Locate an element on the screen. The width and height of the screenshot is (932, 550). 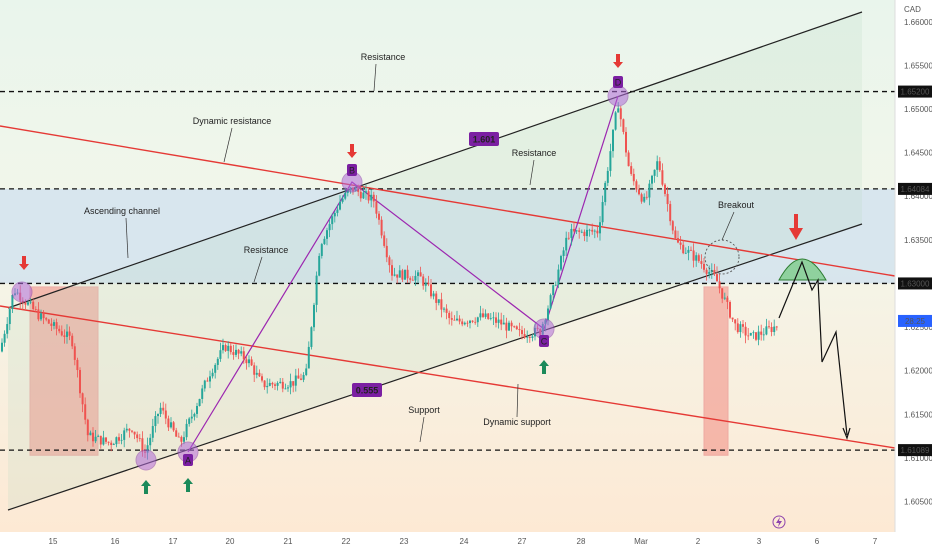
current-price-tag is located at coordinates (915, 320).